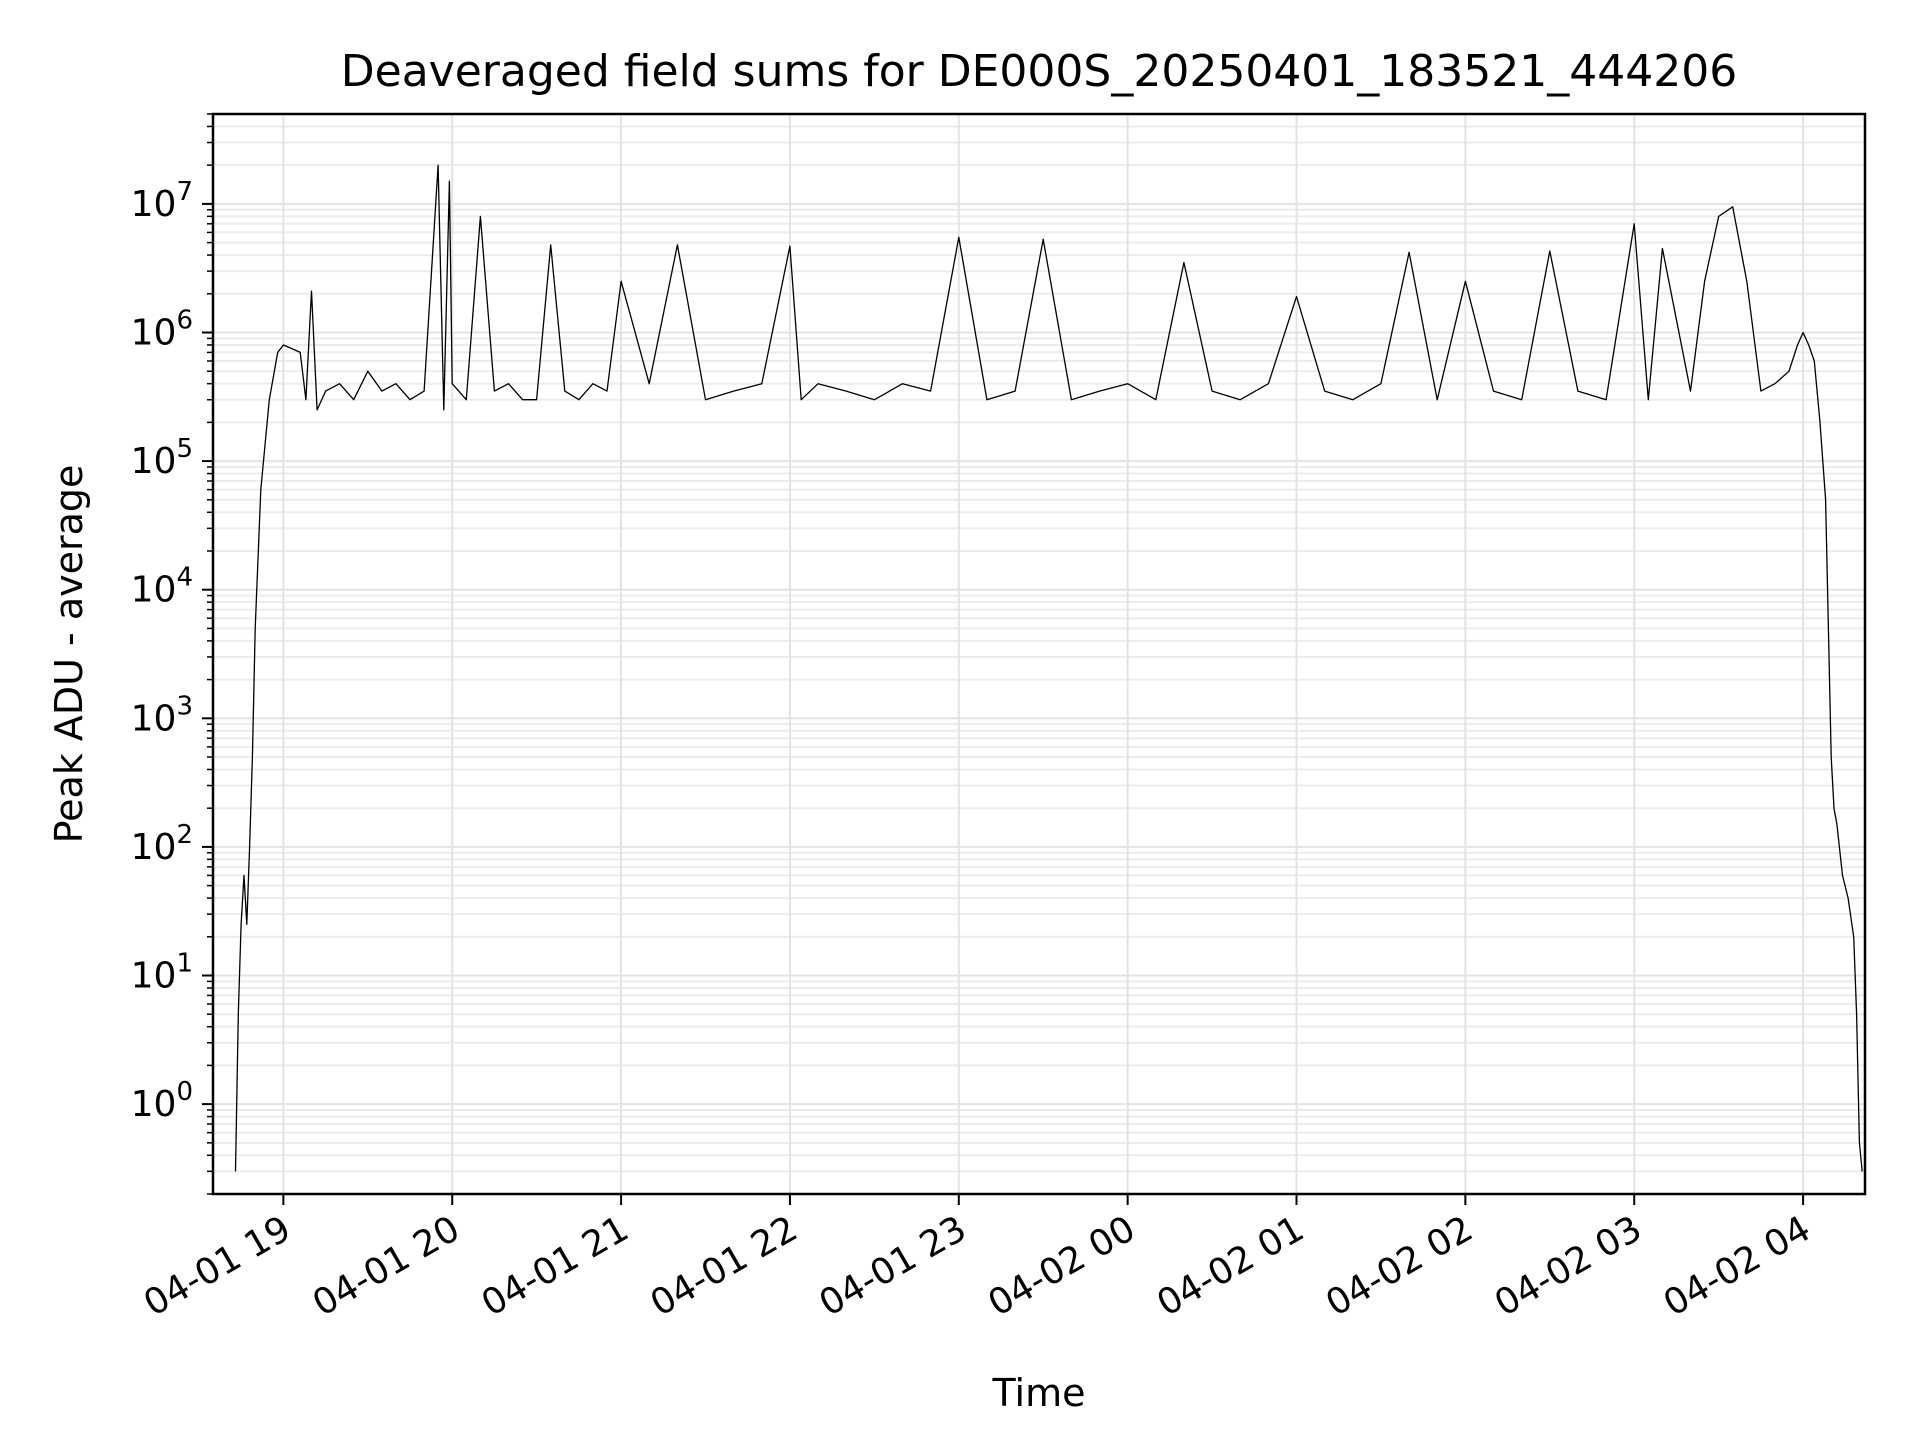  What do you see at coordinates (162, 329) in the screenshot?
I see `y-tick-label: 10⁶` at bounding box center [162, 329].